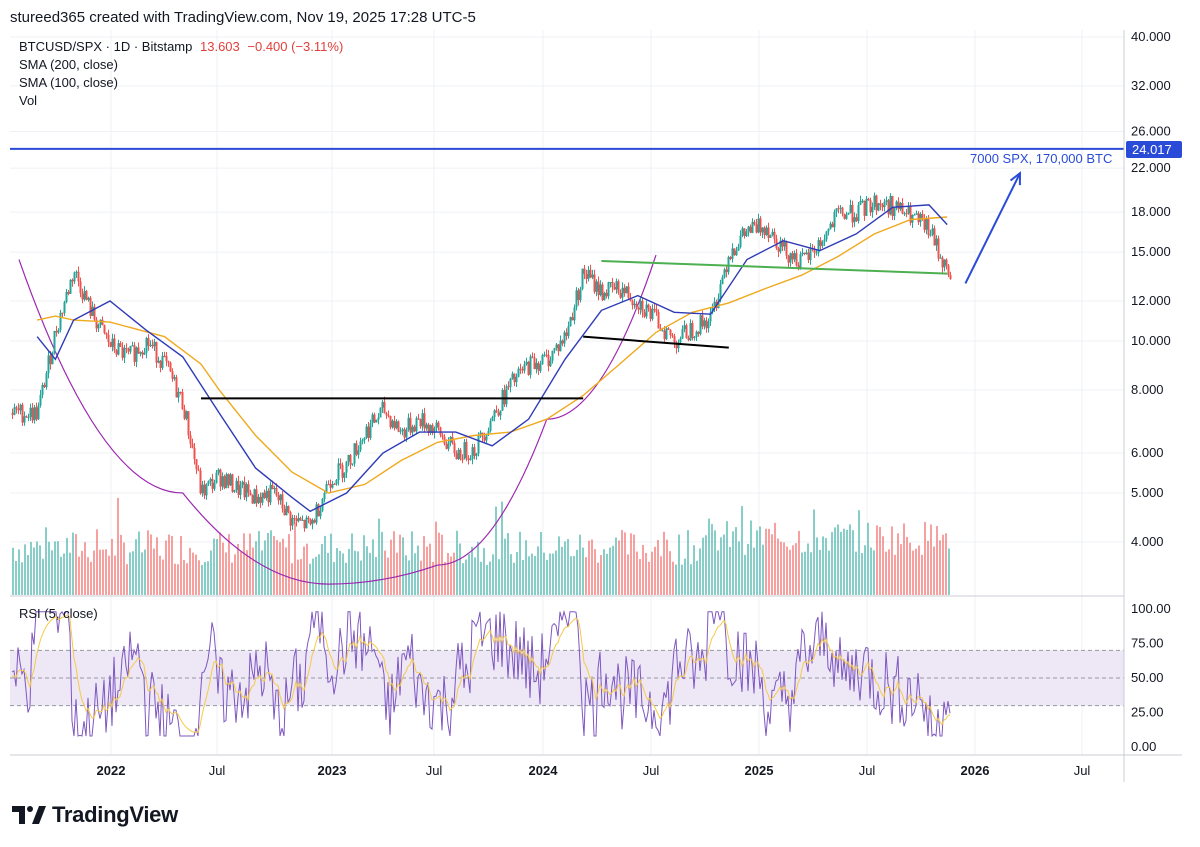 The height and width of the screenshot is (847, 1200). Describe the element at coordinates (1015, 178) in the screenshot. I see `target-arrow-head` at that location.